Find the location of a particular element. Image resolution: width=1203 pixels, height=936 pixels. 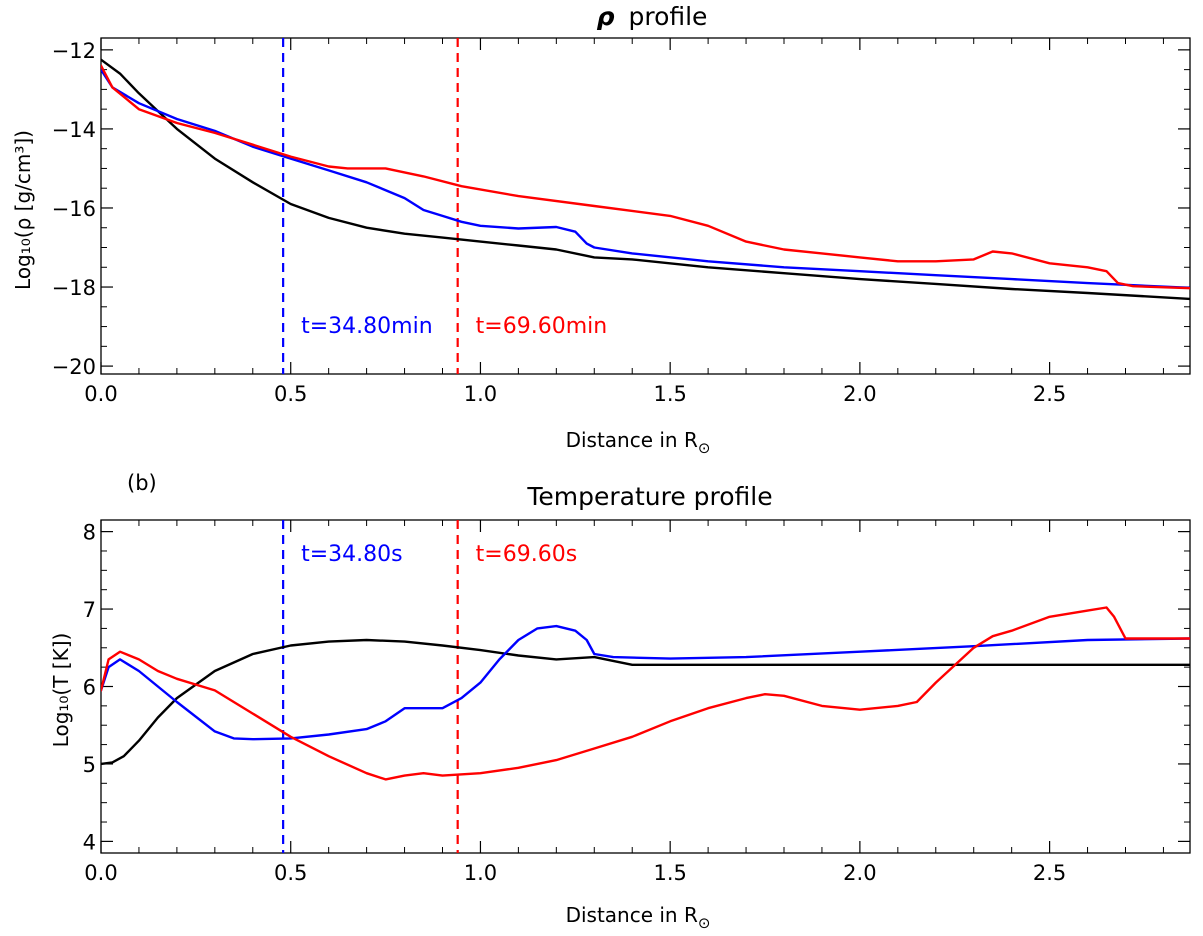

density-ytick-label: −12 is located at coordinates (74, 51).